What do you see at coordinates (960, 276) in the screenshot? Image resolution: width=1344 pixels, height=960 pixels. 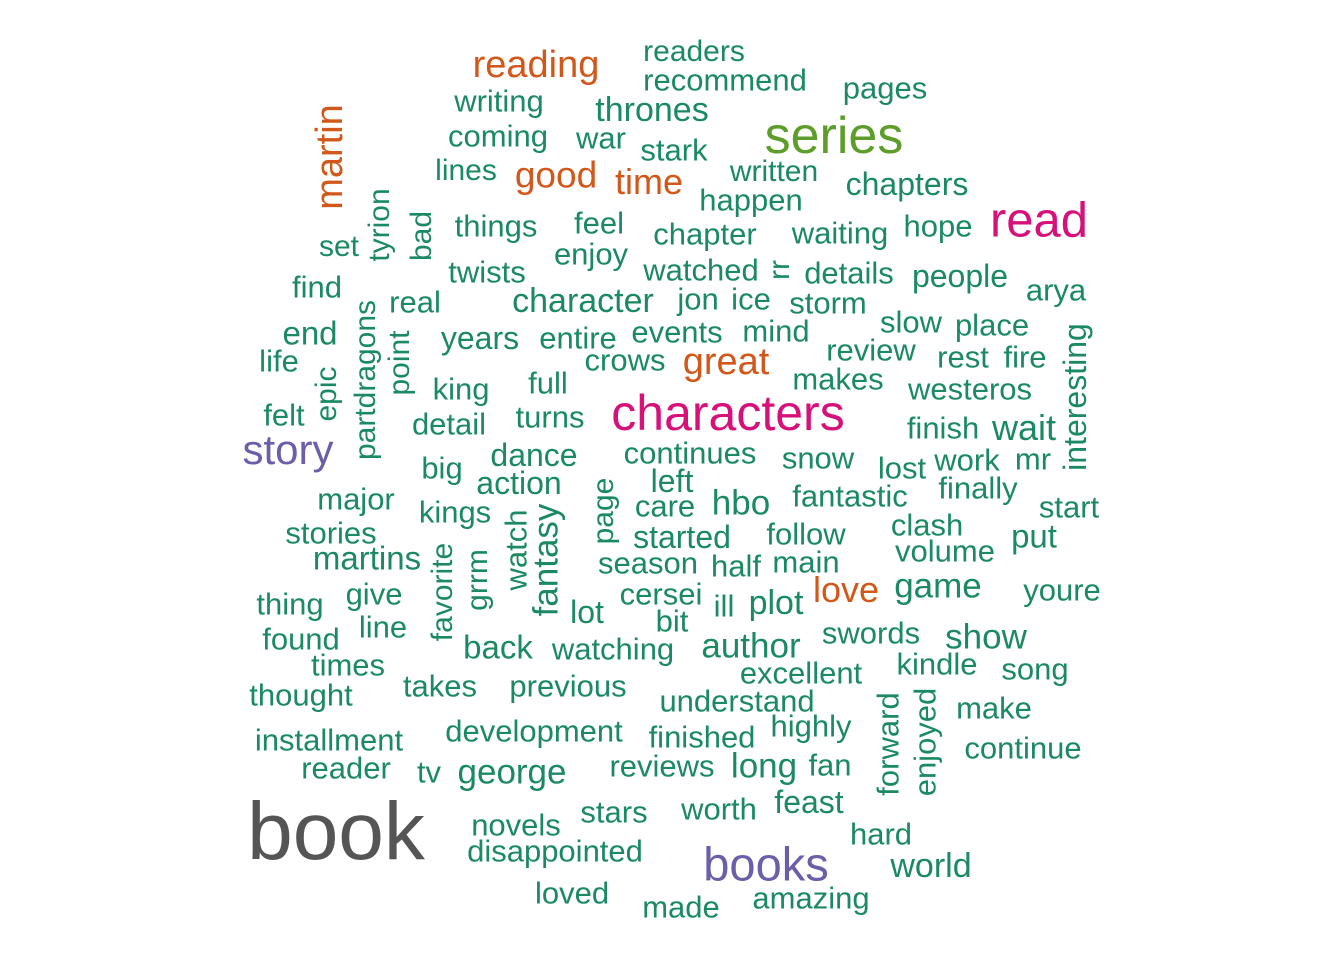 I see `word-people: people` at bounding box center [960, 276].